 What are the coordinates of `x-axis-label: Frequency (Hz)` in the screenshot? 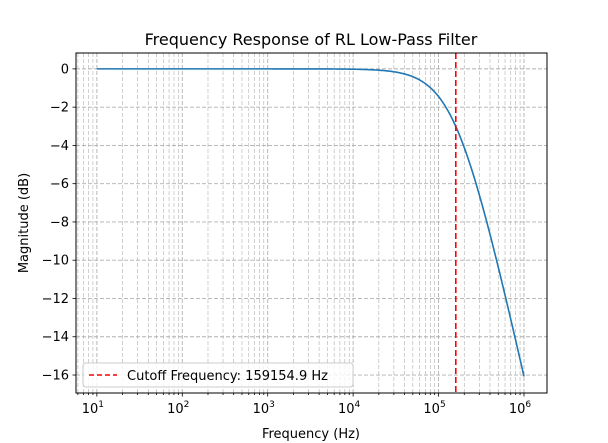 It's located at (311, 434).